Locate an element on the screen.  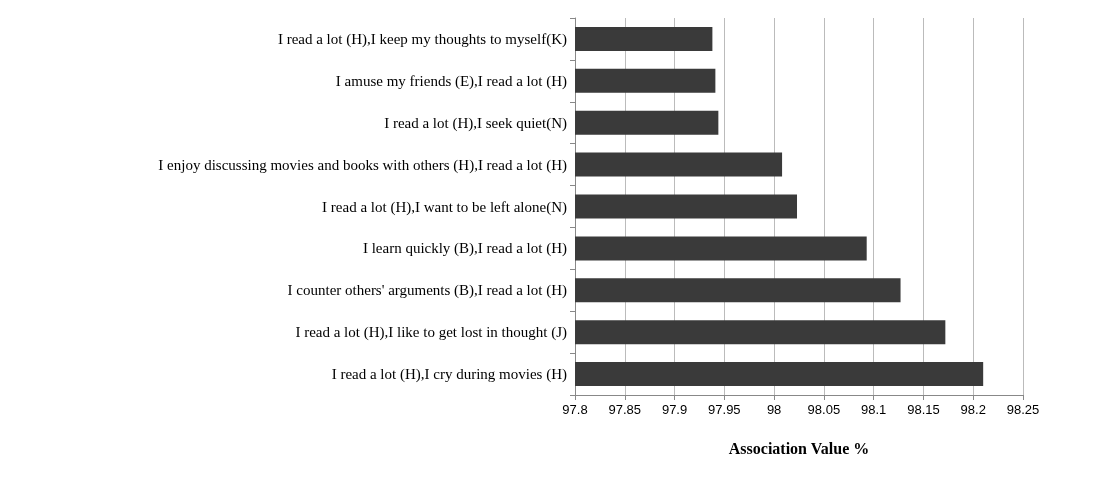
x-tick-label: 97.85 is located at coordinates (625, 409).